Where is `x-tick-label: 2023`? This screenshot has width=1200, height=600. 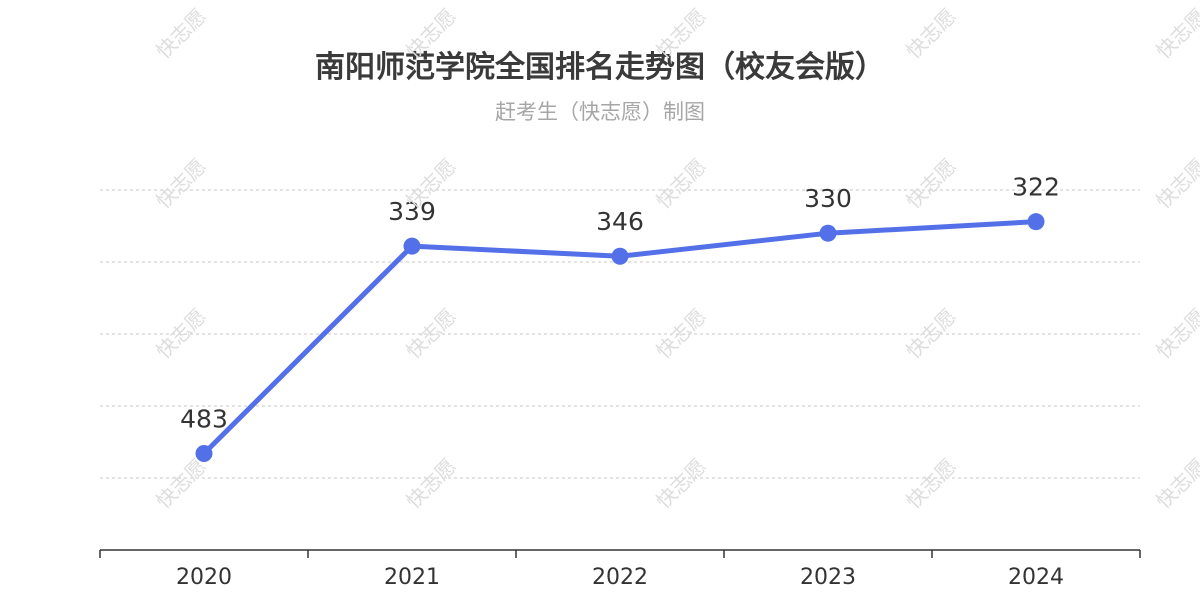 x-tick-label: 2023 is located at coordinates (828, 577).